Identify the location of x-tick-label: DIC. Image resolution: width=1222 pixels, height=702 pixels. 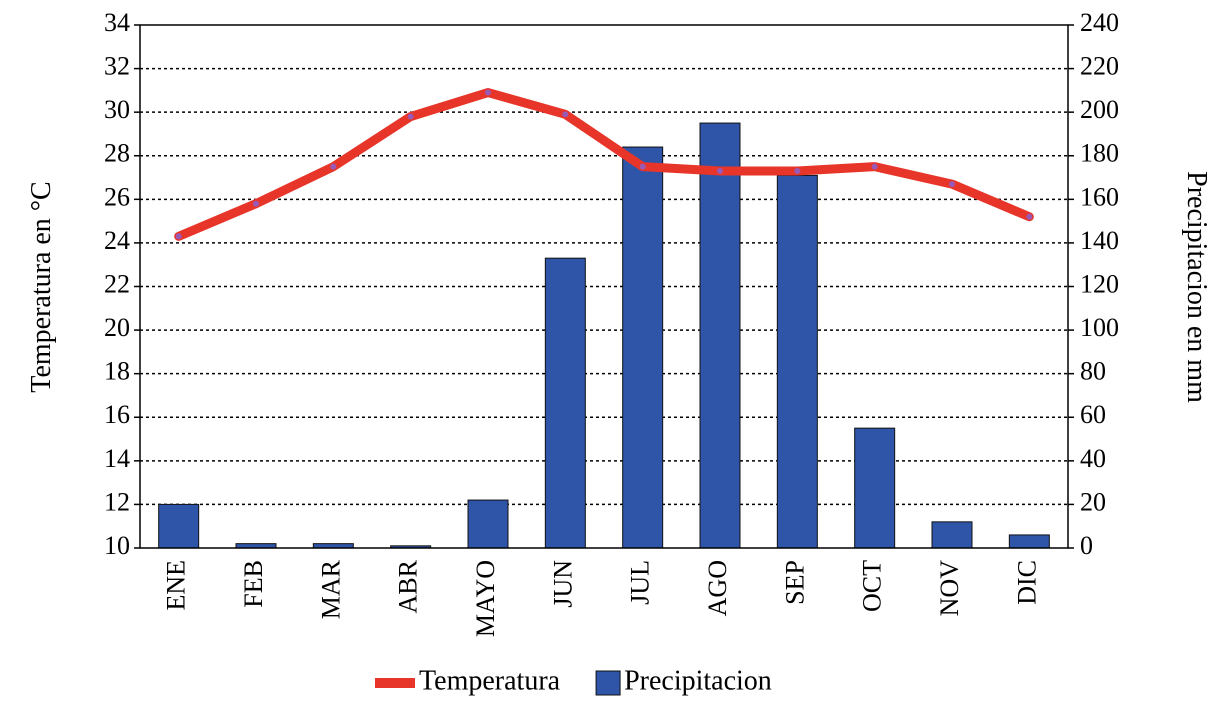
(1026, 582).